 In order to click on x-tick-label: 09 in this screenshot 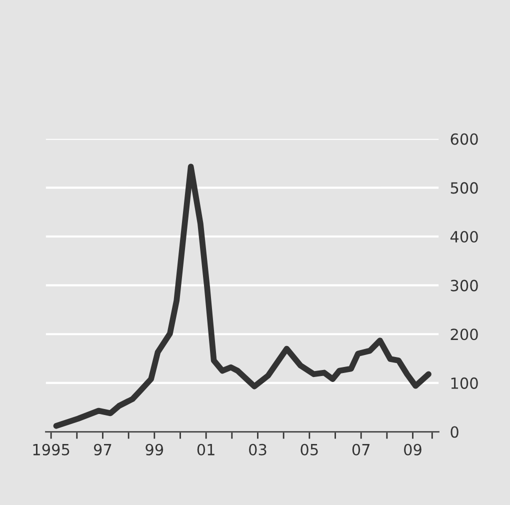, I will do `click(413, 450)`.